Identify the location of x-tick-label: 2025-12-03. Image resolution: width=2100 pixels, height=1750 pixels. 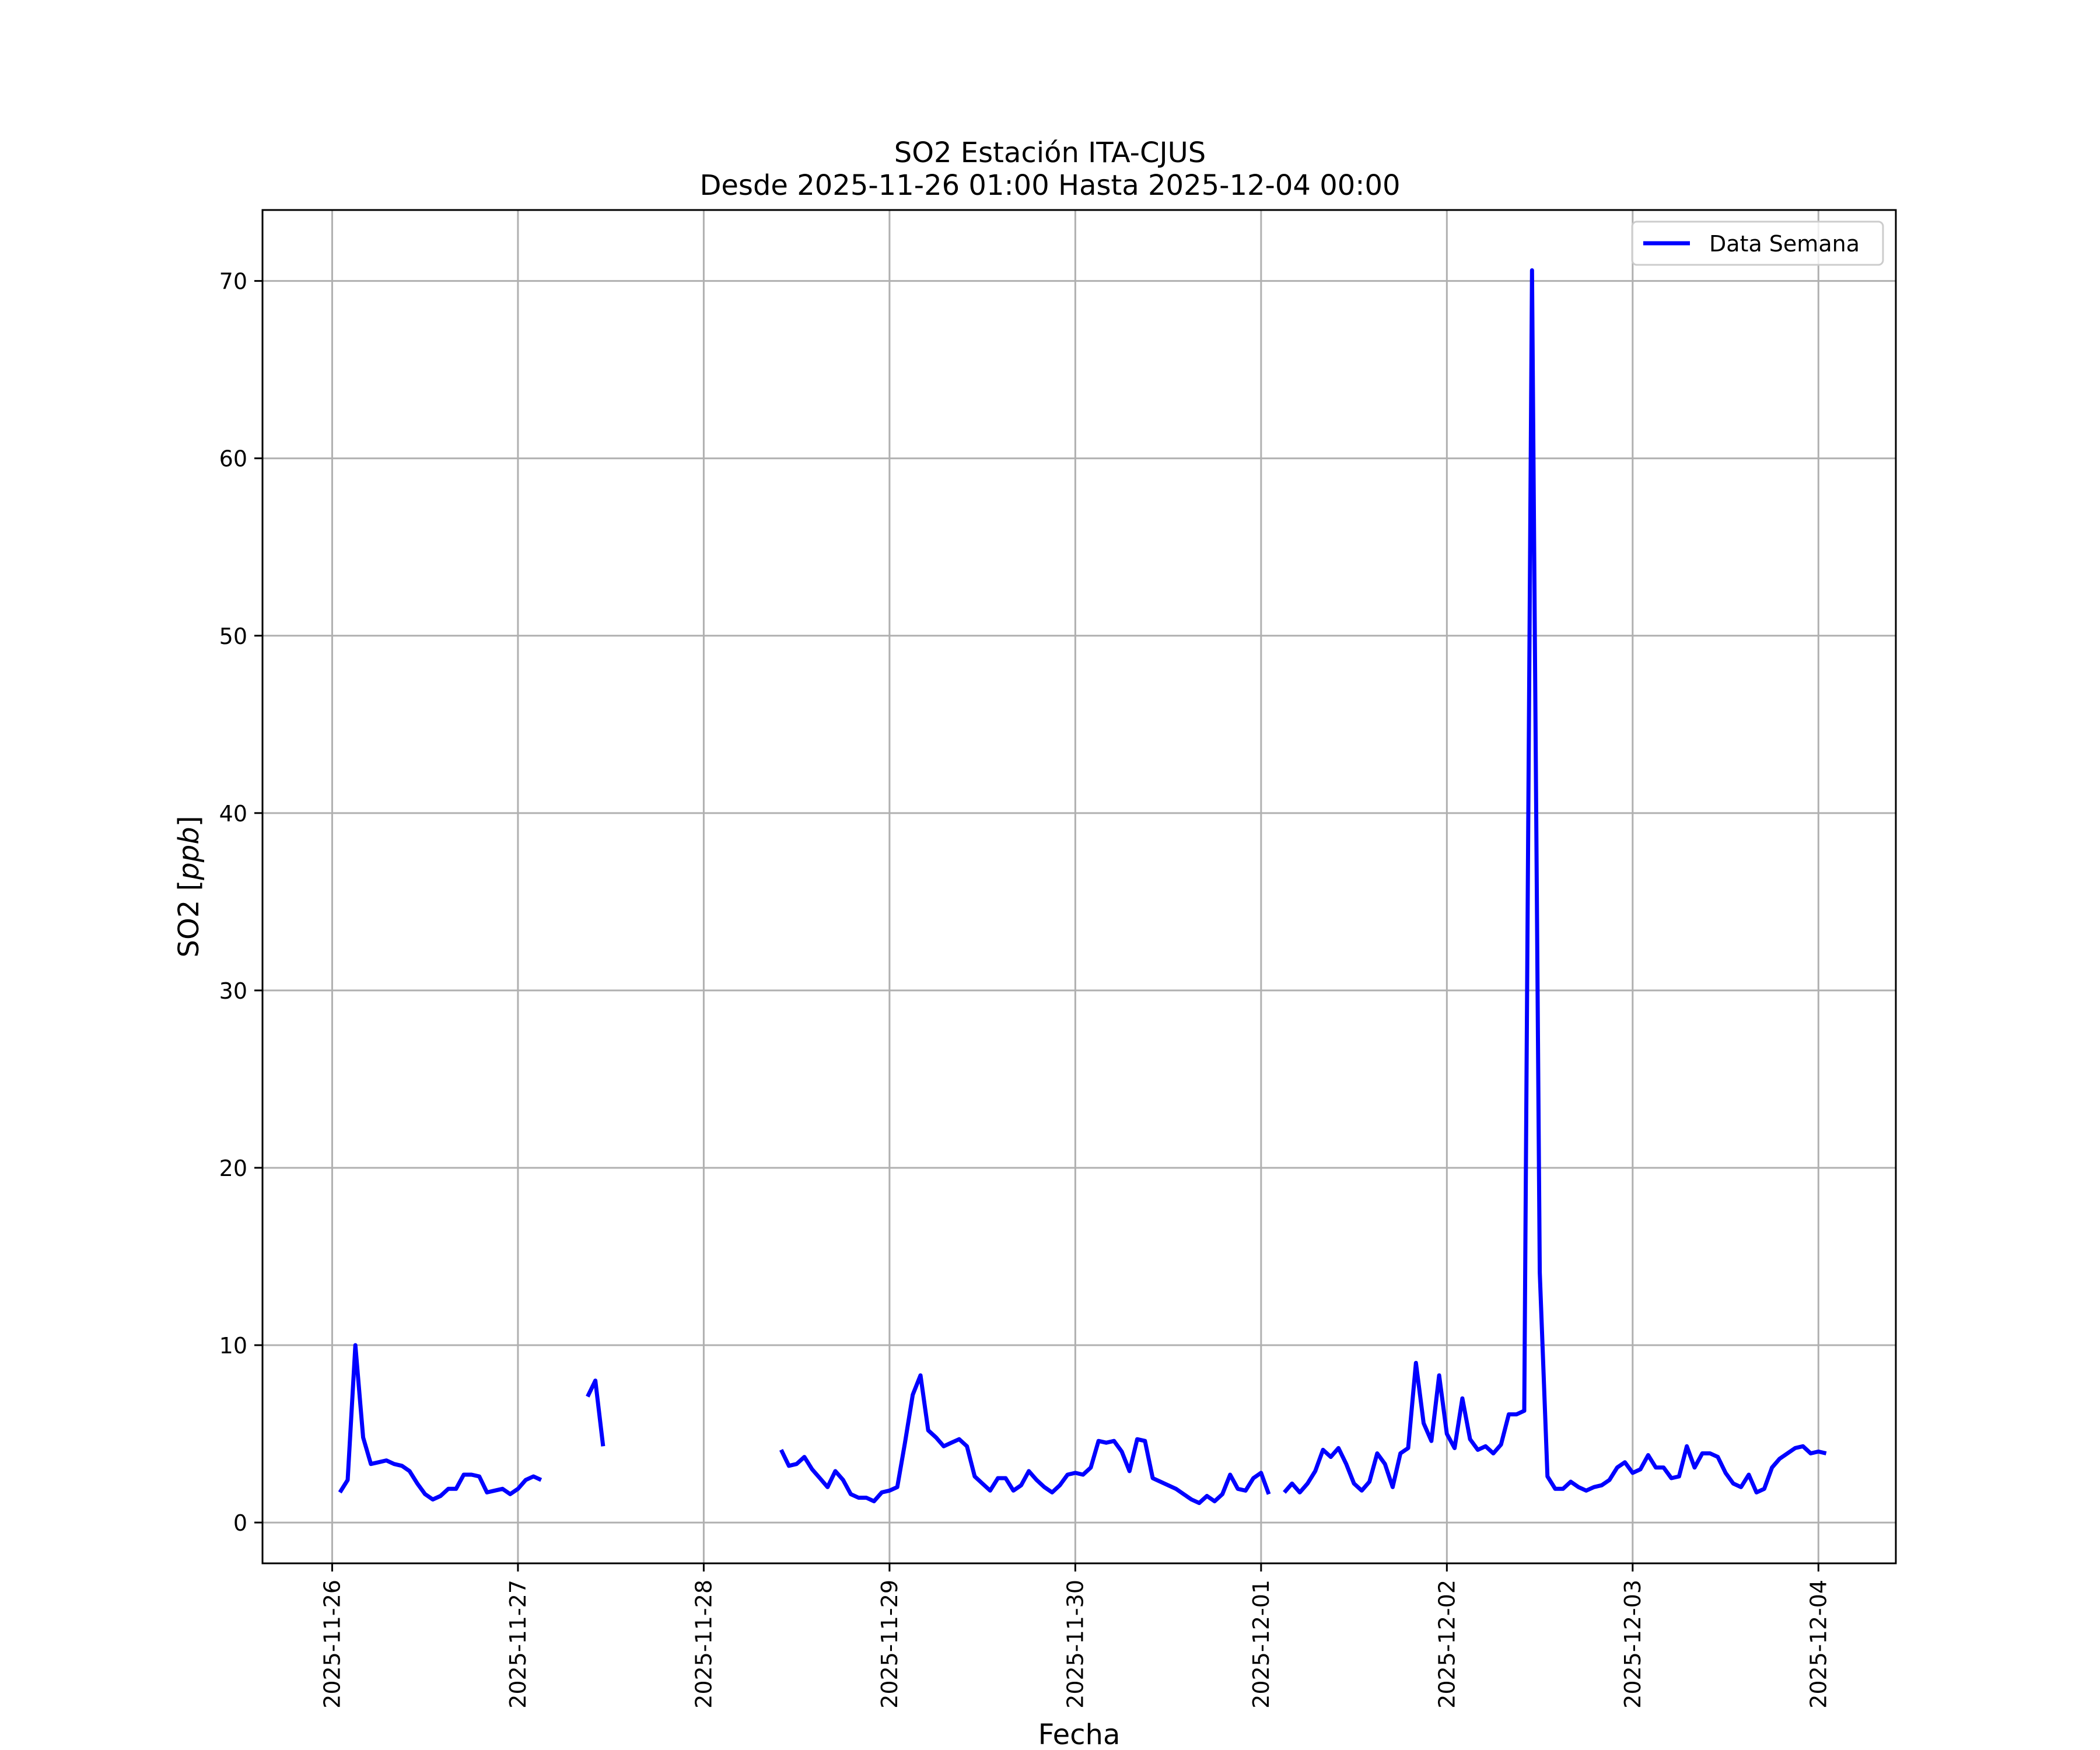
(1633, 1644).